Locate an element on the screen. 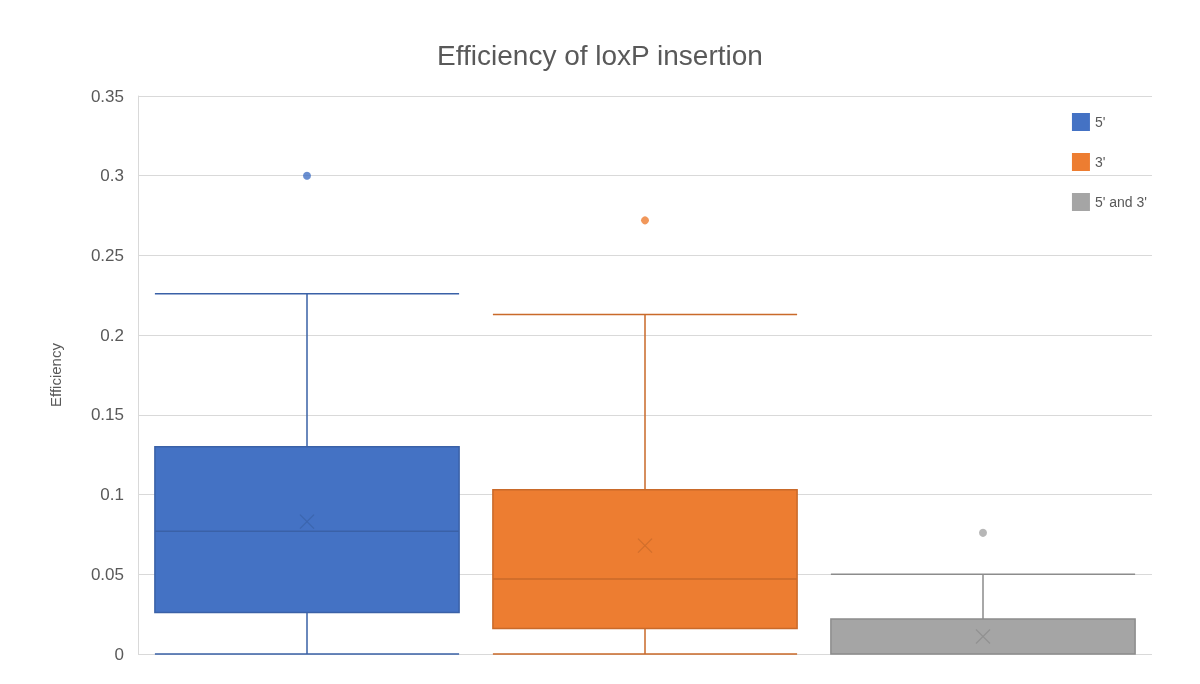  y-tick-label: 0.1 is located at coordinates (112, 495).